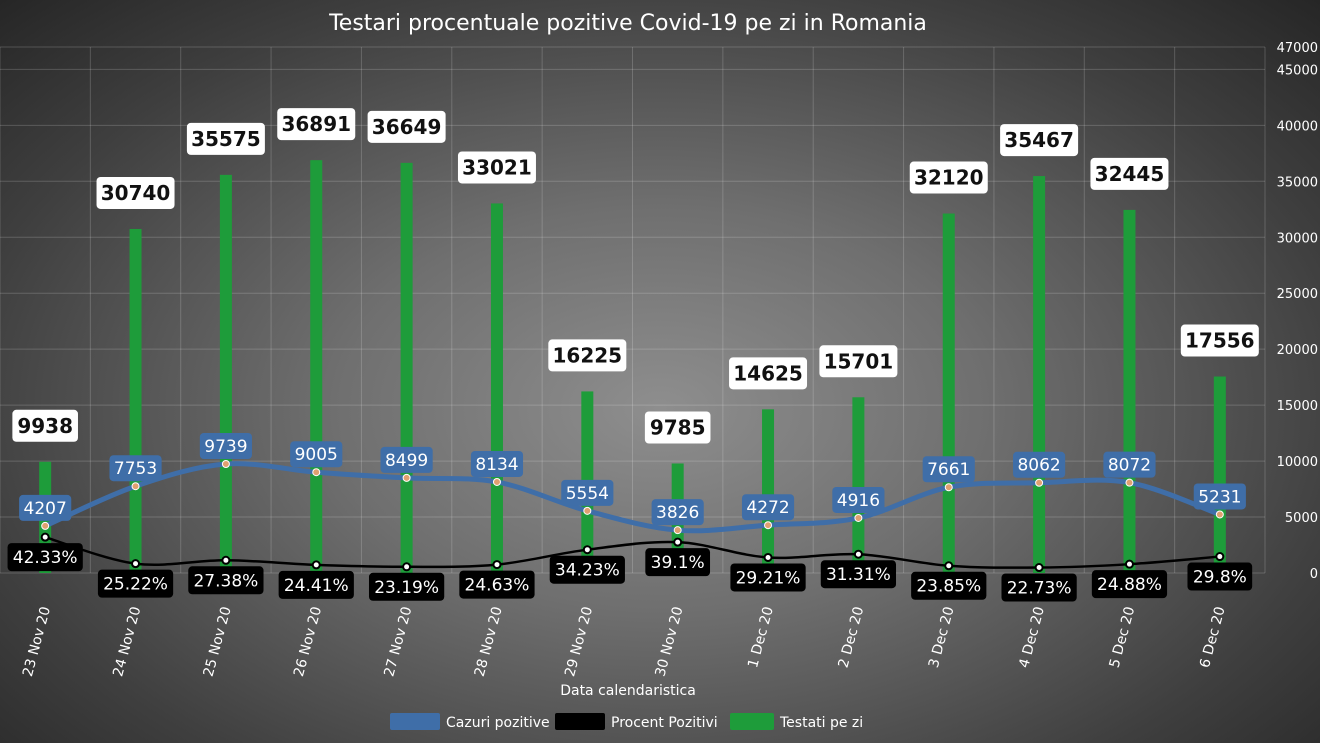  What do you see at coordinates (407, 127) in the screenshot?
I see `data-label-testati: 36649` at bounding box center [407, 127].